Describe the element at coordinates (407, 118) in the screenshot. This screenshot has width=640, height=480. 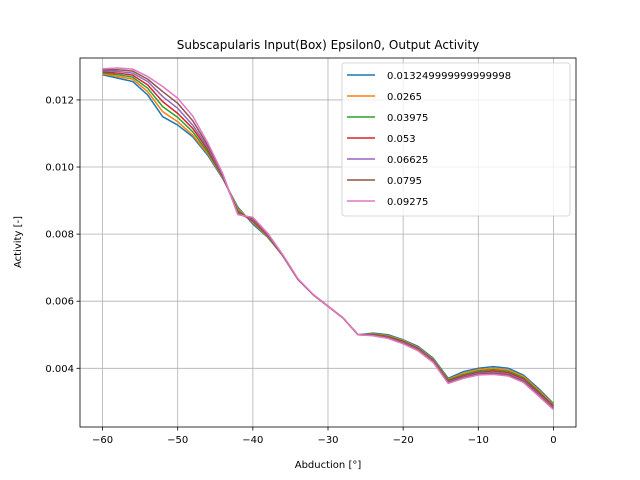
I see `legend-label: 0.03975` at that location.